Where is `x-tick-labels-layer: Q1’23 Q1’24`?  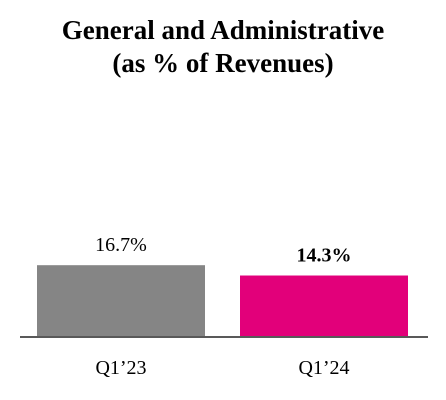
x-tick-labels-layer: Q1’23 Q1’24 is located at coordinates (222, 368).